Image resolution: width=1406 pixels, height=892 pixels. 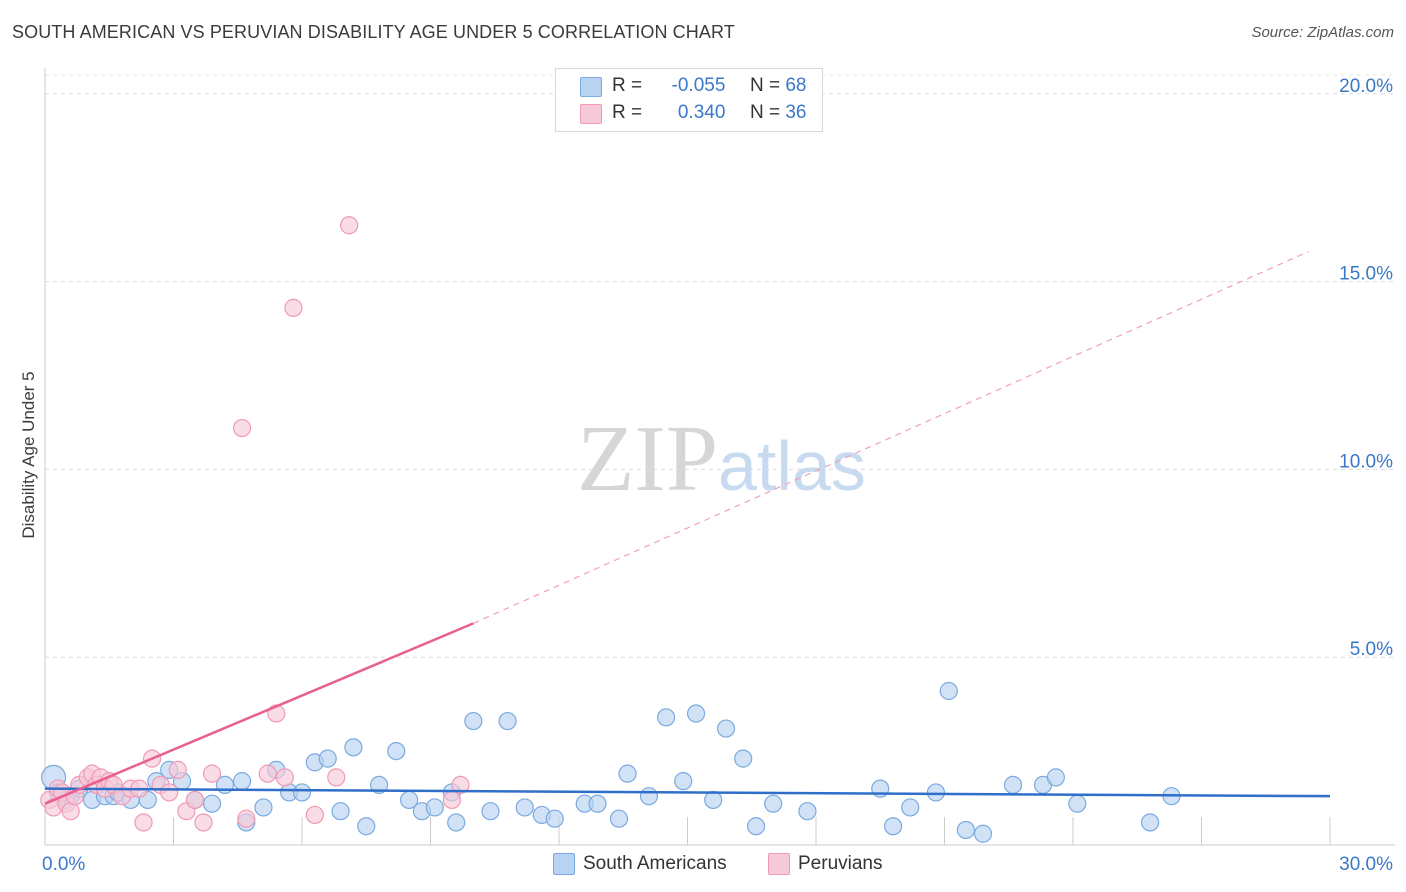 What do you see at coordinates (1366, 864) in the screenshot?
I see `x-tick-label: 30.0%` at bounding box center [1366, 864].